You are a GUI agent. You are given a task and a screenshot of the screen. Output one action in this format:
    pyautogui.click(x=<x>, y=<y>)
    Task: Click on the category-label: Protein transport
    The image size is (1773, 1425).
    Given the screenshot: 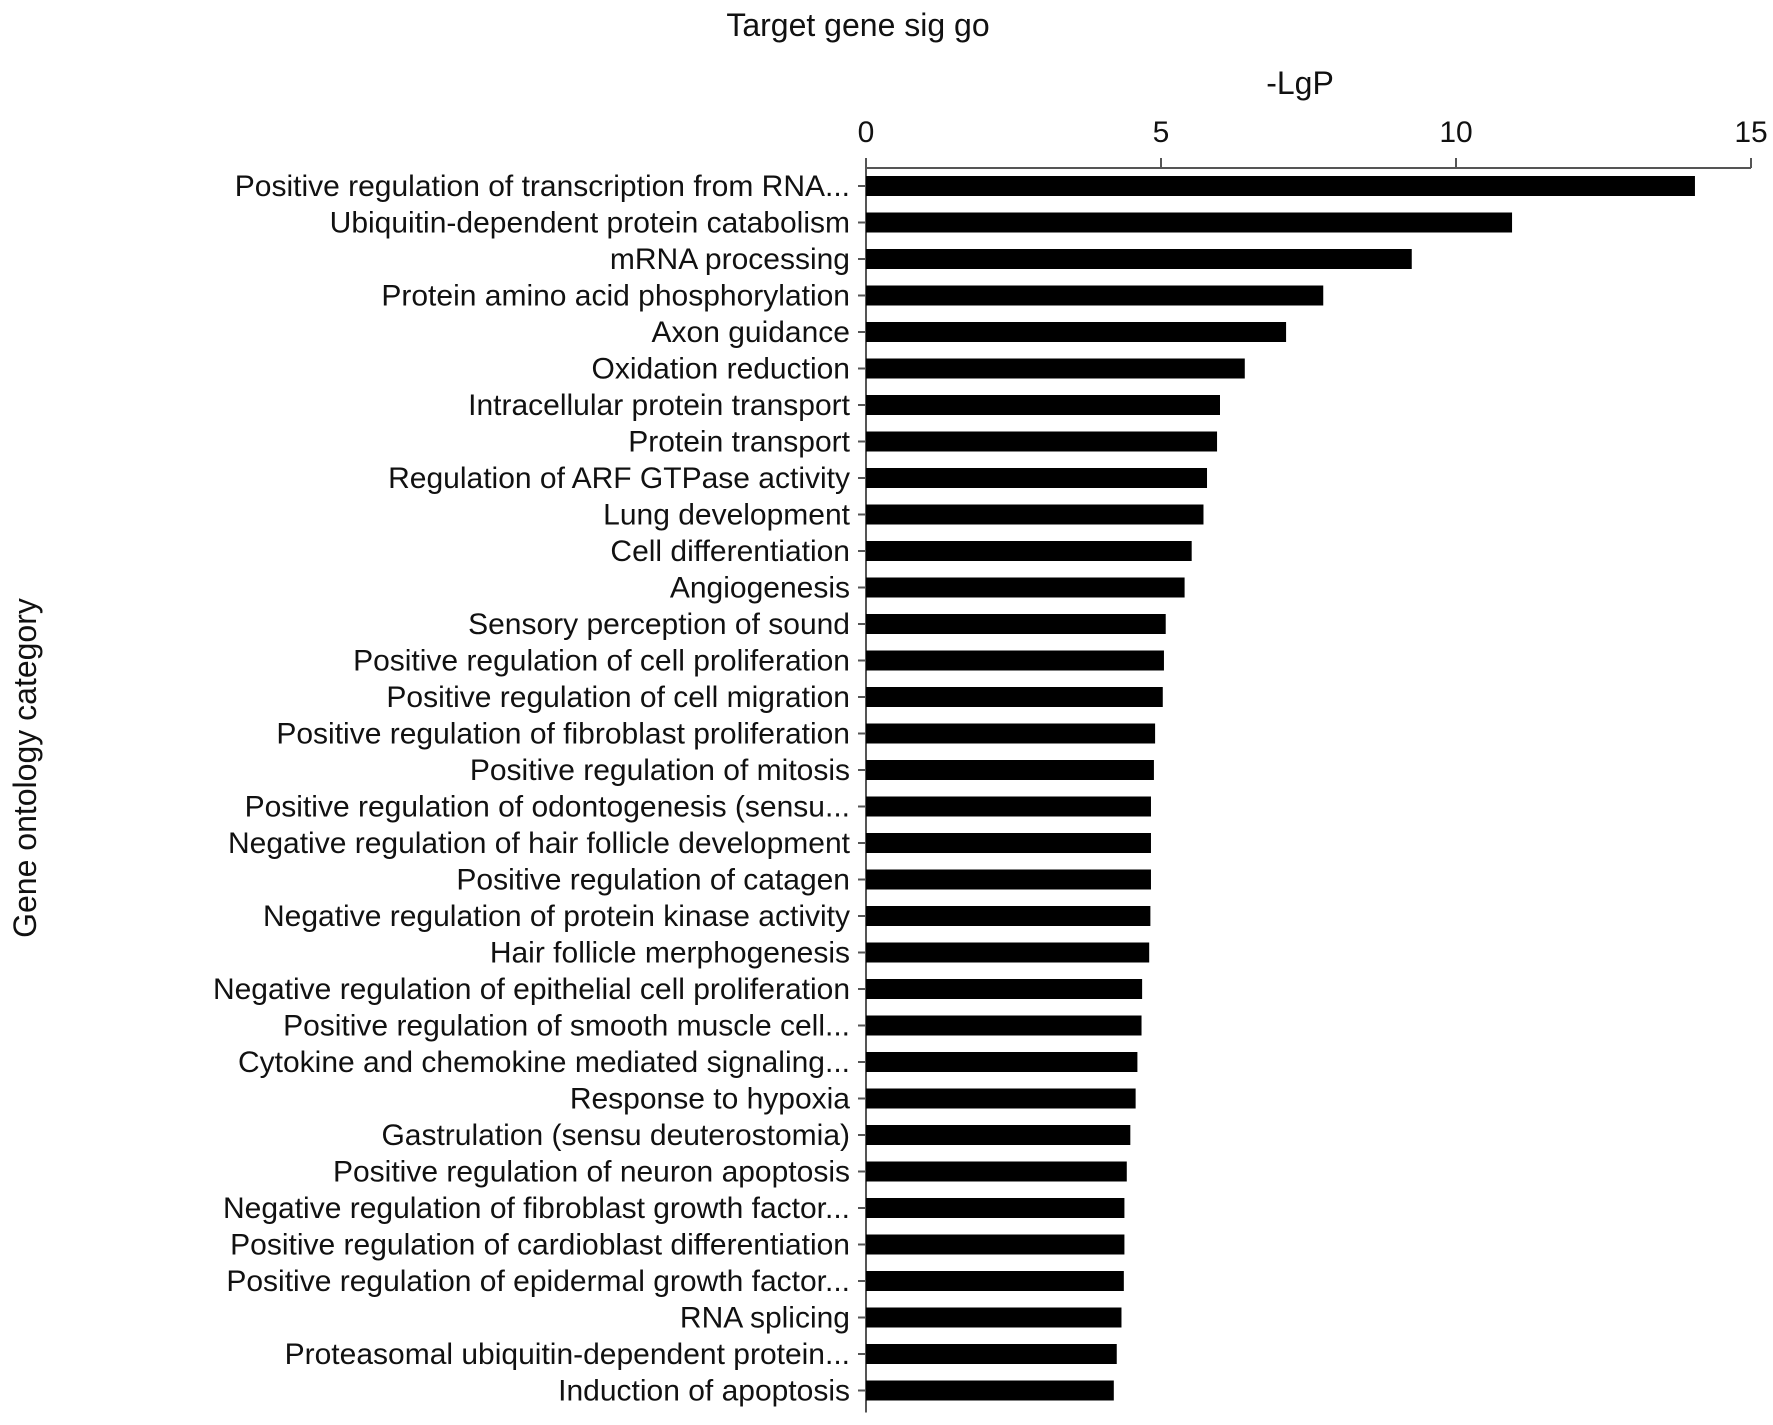 What is the action you would take?
    pyautogui.click(x=739, y=442)
    